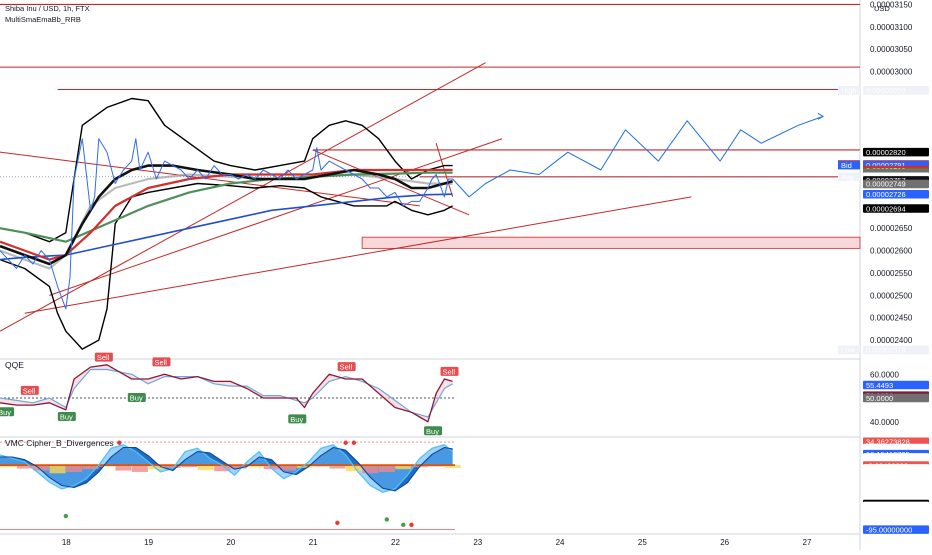 This screenshot has width=932, height=555. Describe the element at coordinates (886, 152) in the screenshot. I see `price-tag: 0.00002820` at that location.